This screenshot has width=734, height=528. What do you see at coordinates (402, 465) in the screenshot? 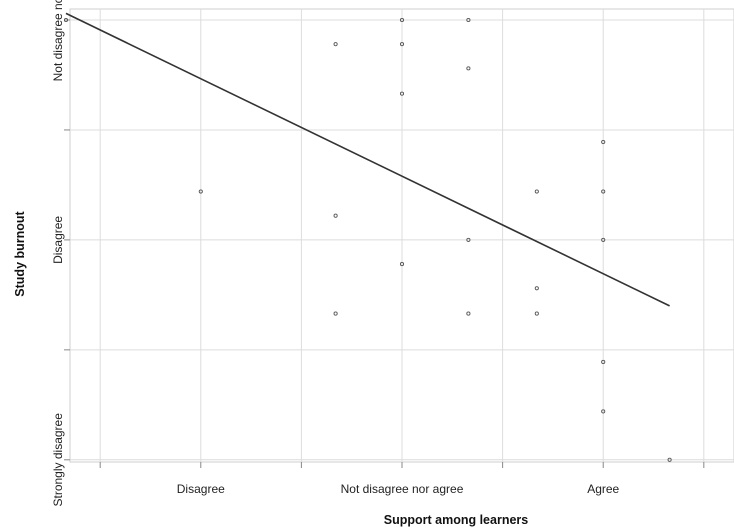
I see `x-axis-ticks` at bounding box center [402, 465].